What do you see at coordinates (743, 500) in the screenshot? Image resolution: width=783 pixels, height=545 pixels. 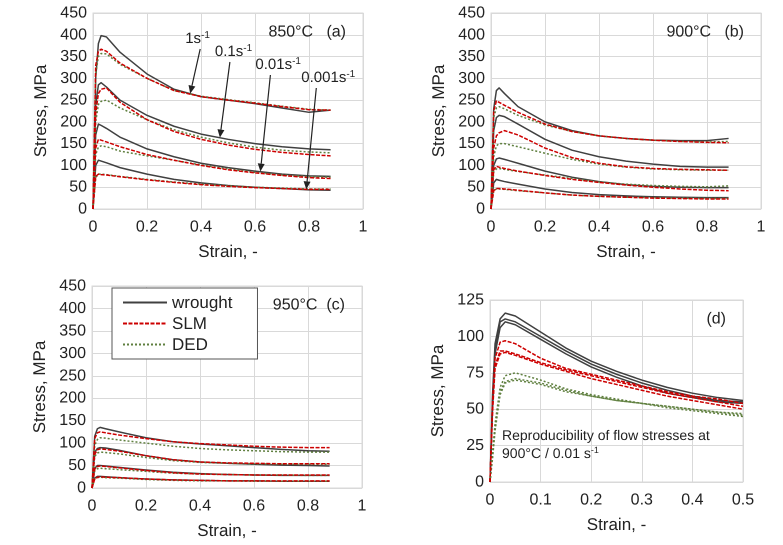 I see `x-tick-label: 0.5` at bounding box center [743, 500].